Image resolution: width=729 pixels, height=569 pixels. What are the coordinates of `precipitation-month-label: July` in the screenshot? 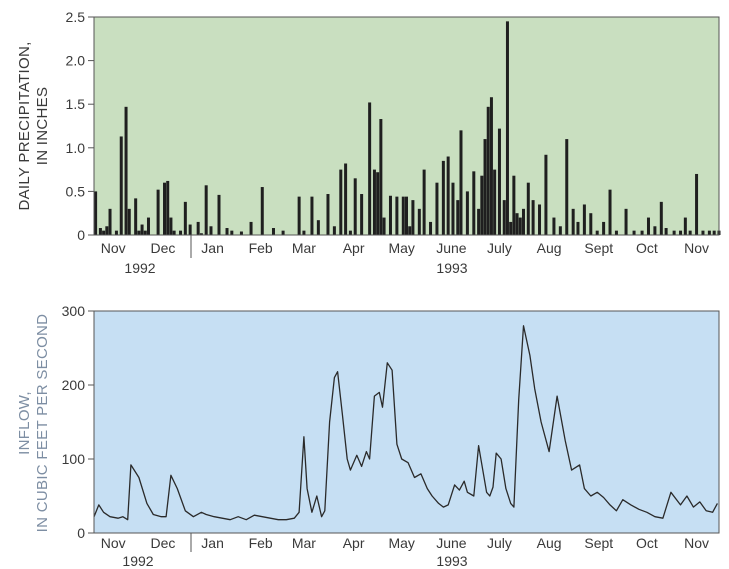 It's located at (499, 248).